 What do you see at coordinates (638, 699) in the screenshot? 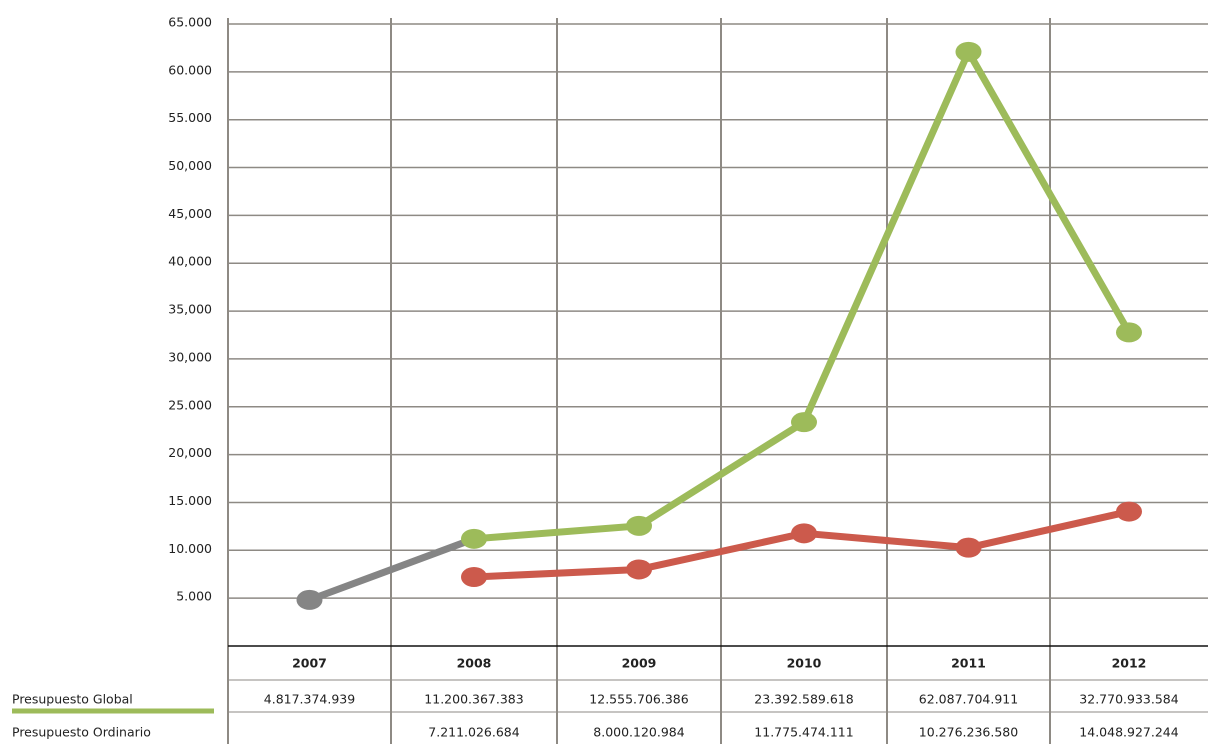
I see `table-value: 12.555.706.386` at bounding box center [638, 699].